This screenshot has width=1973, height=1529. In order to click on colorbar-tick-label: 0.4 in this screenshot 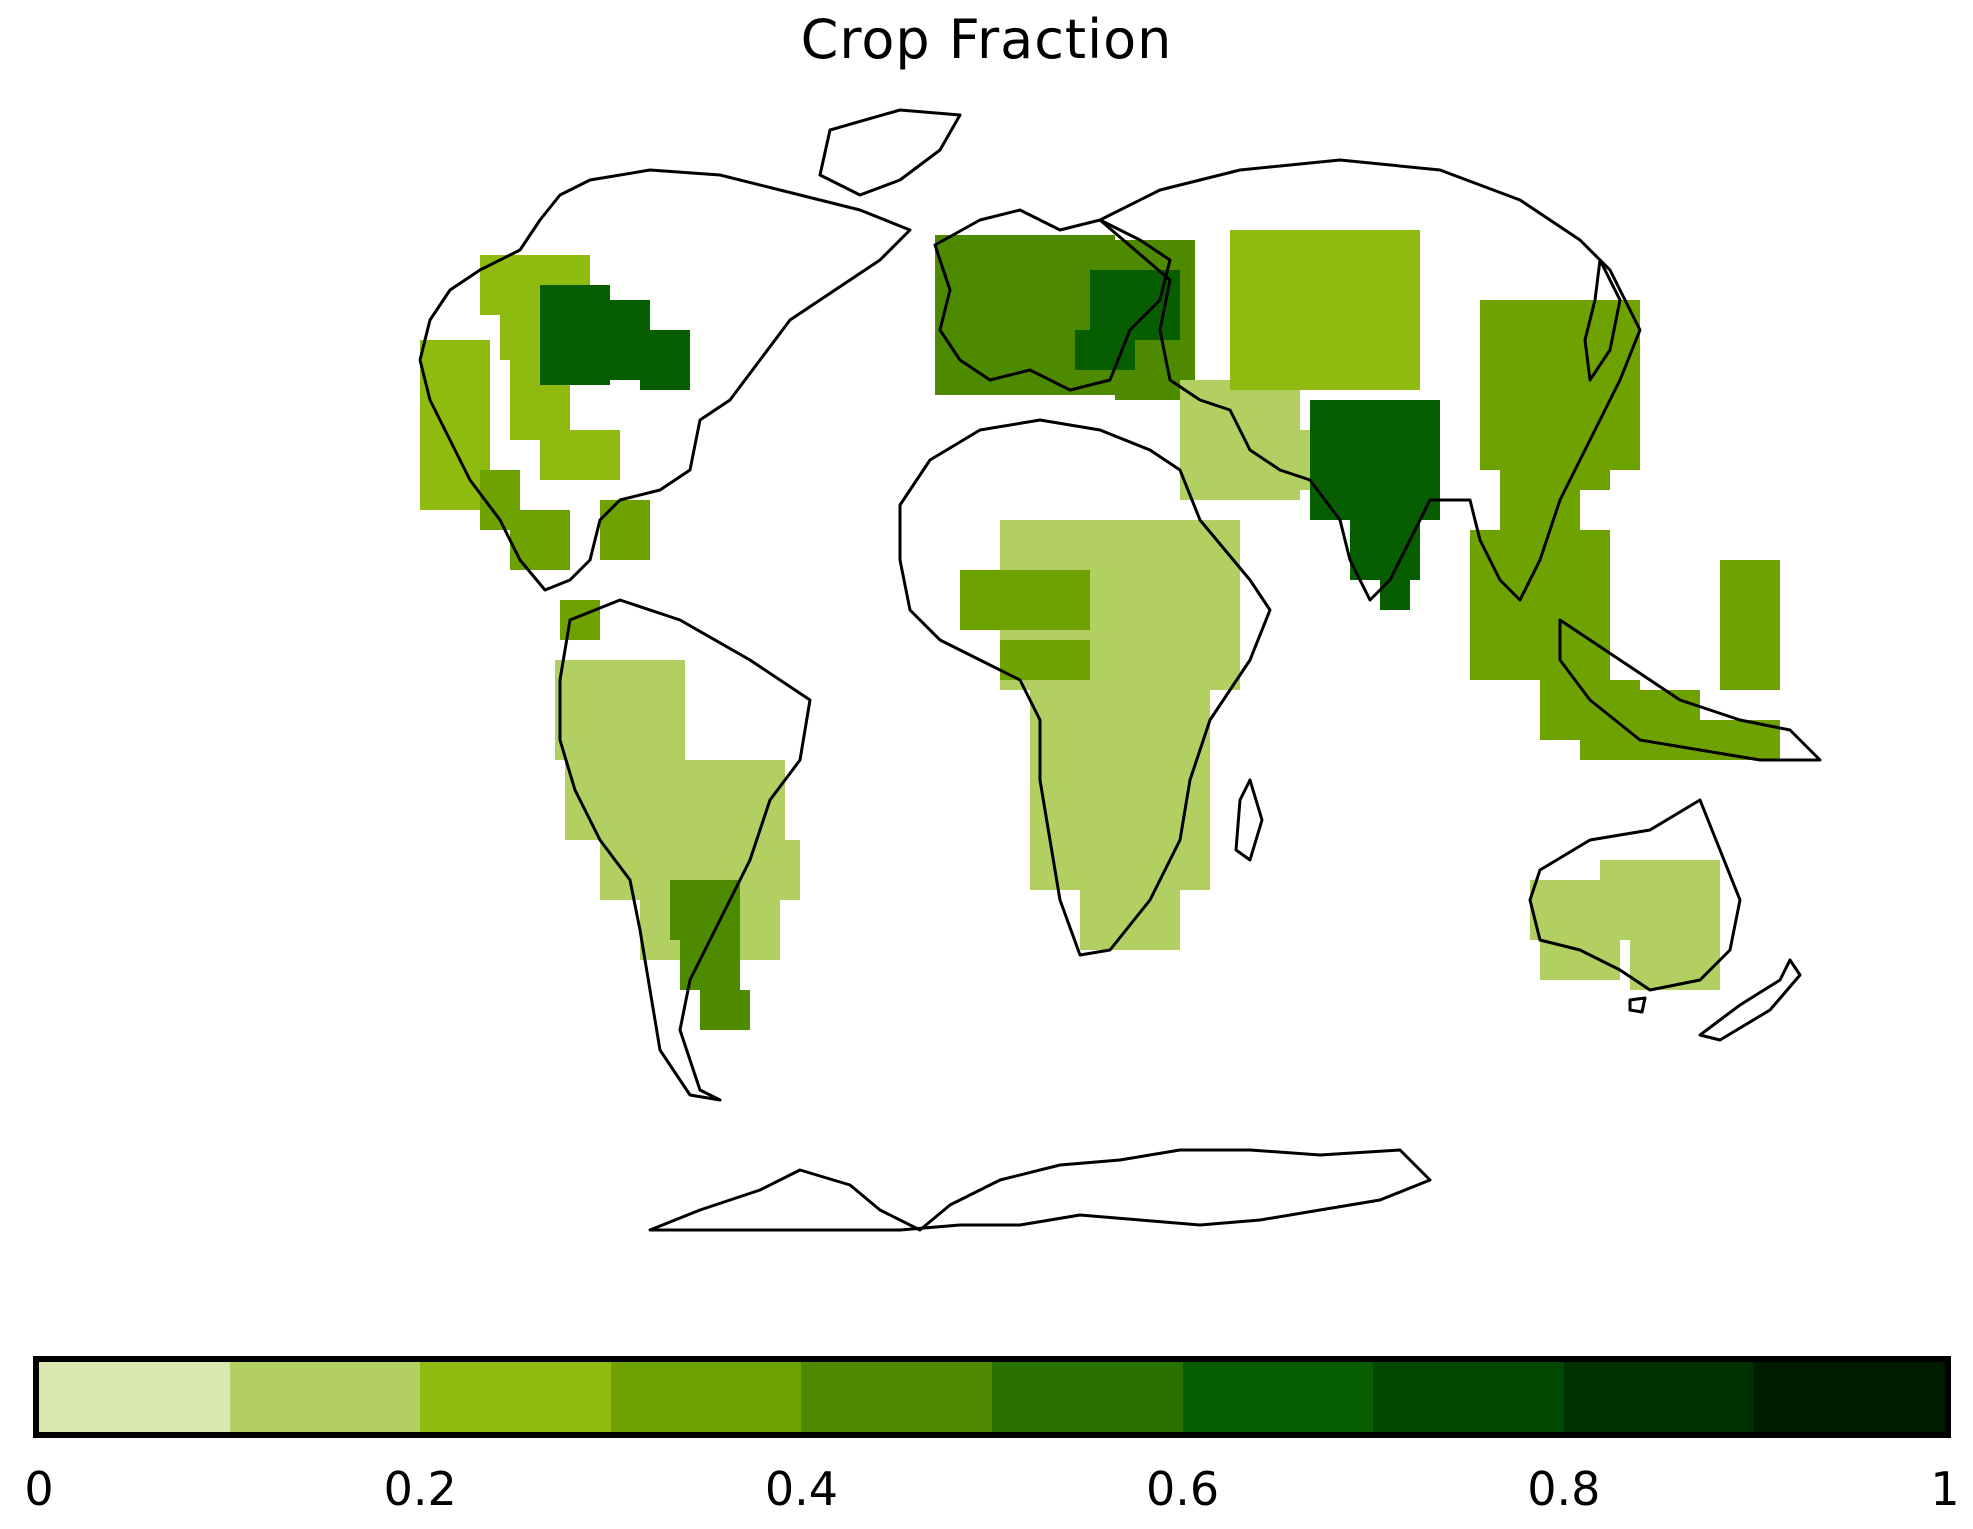, I will do `click(801, 1489)`.